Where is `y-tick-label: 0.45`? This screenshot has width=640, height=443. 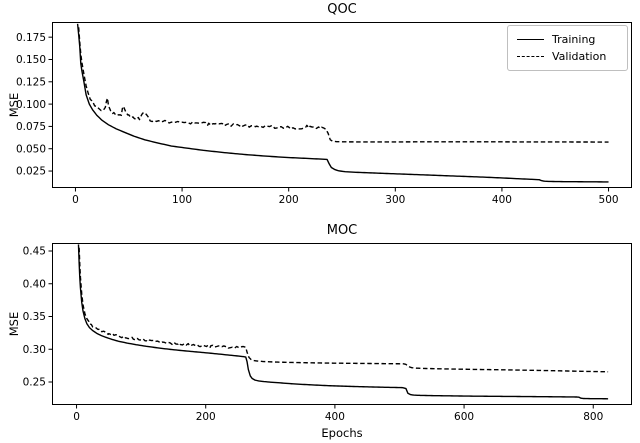 y-tick-label: 0.45 is located at coordinates (34, 252).